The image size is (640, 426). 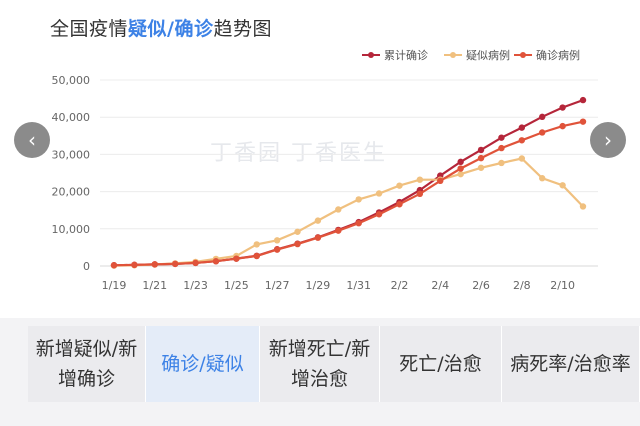 I want to click on tab-confirmed-suspected: 确诊/疑似, so click(x=203, y=364).